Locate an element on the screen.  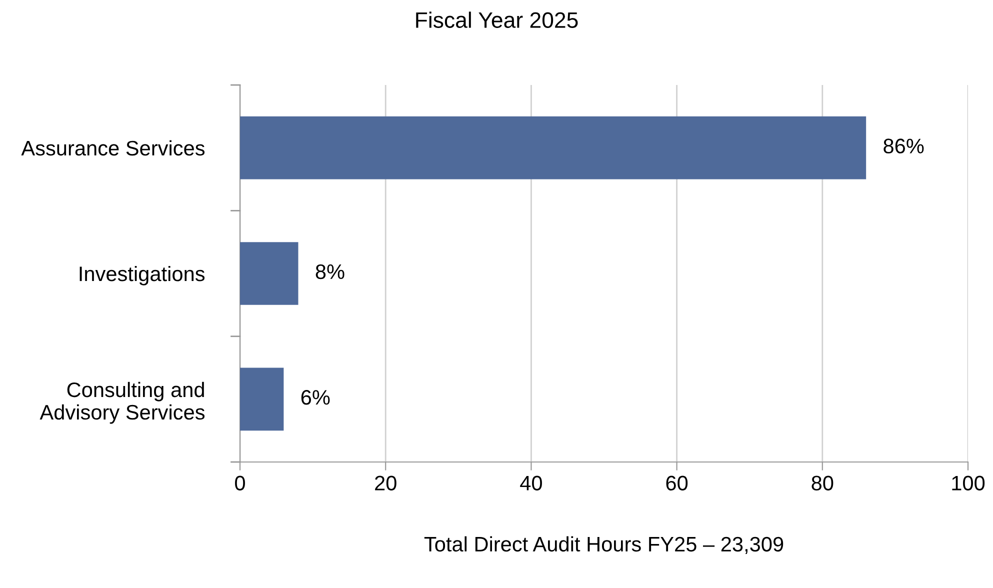
data-label: 86% is located at coordinates (904, 146).